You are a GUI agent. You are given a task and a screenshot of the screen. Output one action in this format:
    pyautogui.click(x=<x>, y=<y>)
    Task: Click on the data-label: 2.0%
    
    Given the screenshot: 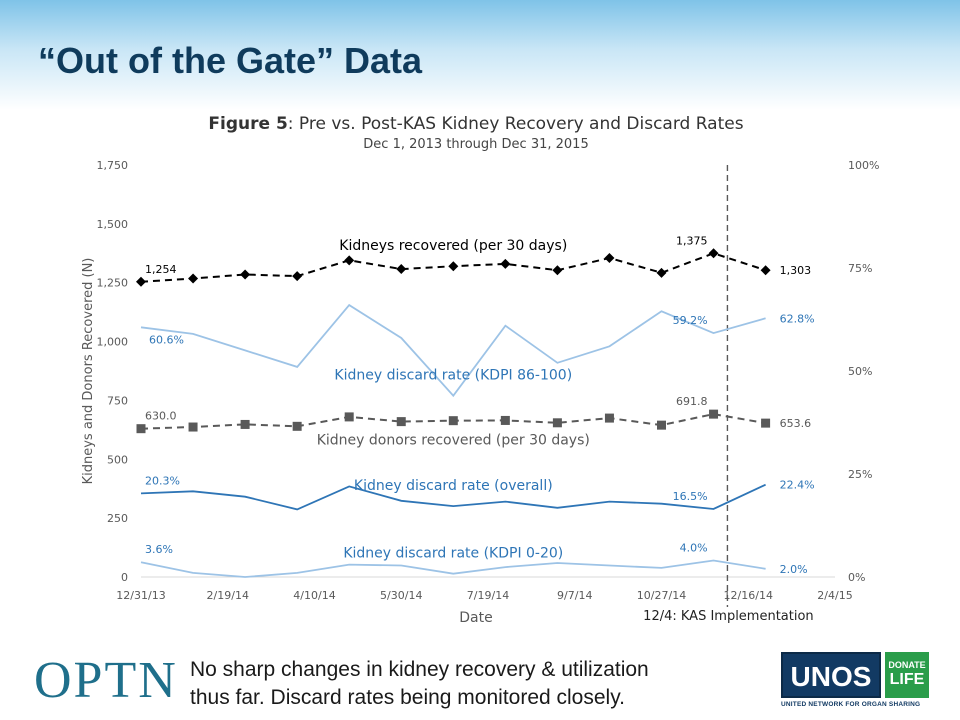 What is the action you would take?
    pyautogui.click(x=794, y=569)
    